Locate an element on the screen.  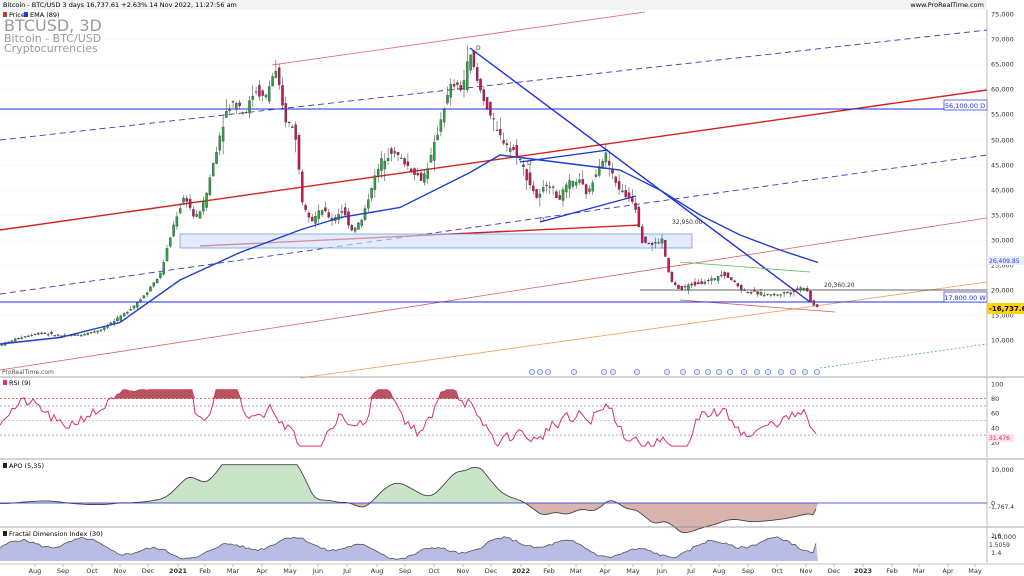
time-tick-label: Jul is located at coordinates (690, 571).